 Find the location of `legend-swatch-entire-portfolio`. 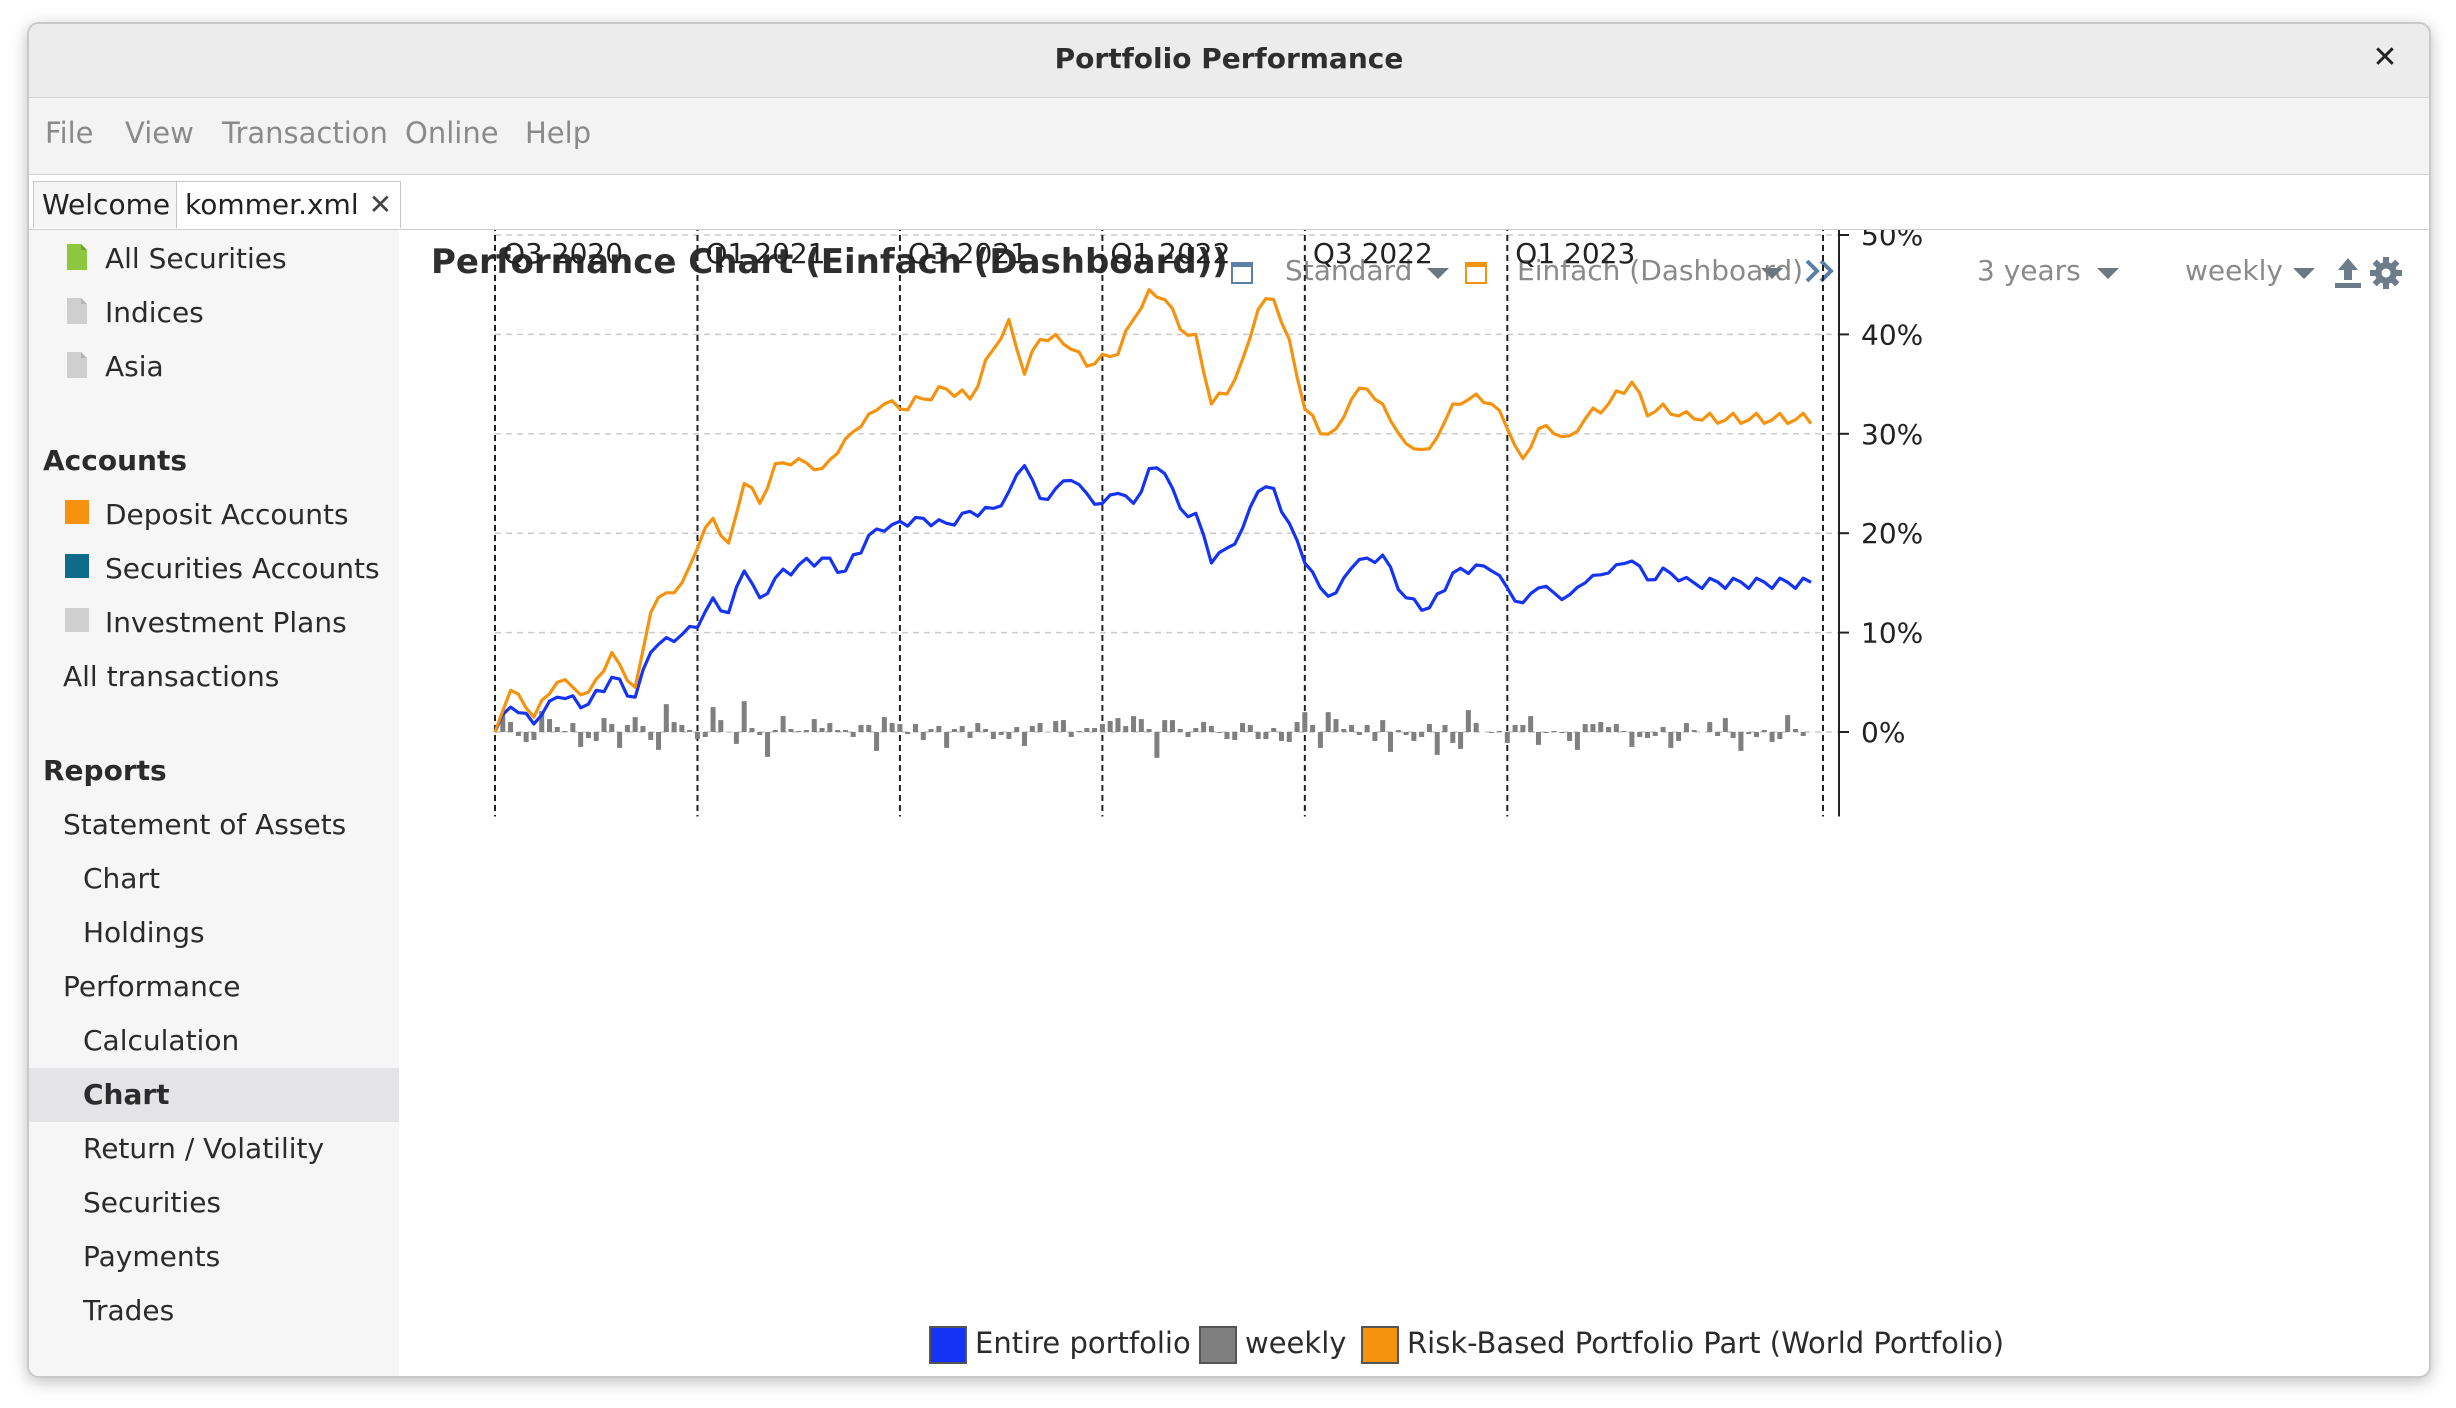

legend-swatch-entire-portfolio is located at coordinates (948, 1345).